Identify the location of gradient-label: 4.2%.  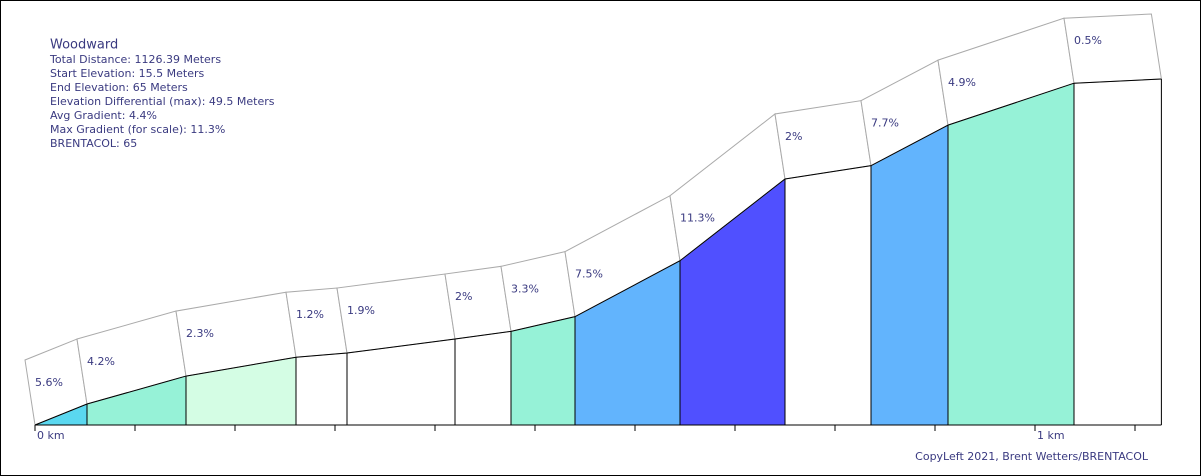
(101, 361).